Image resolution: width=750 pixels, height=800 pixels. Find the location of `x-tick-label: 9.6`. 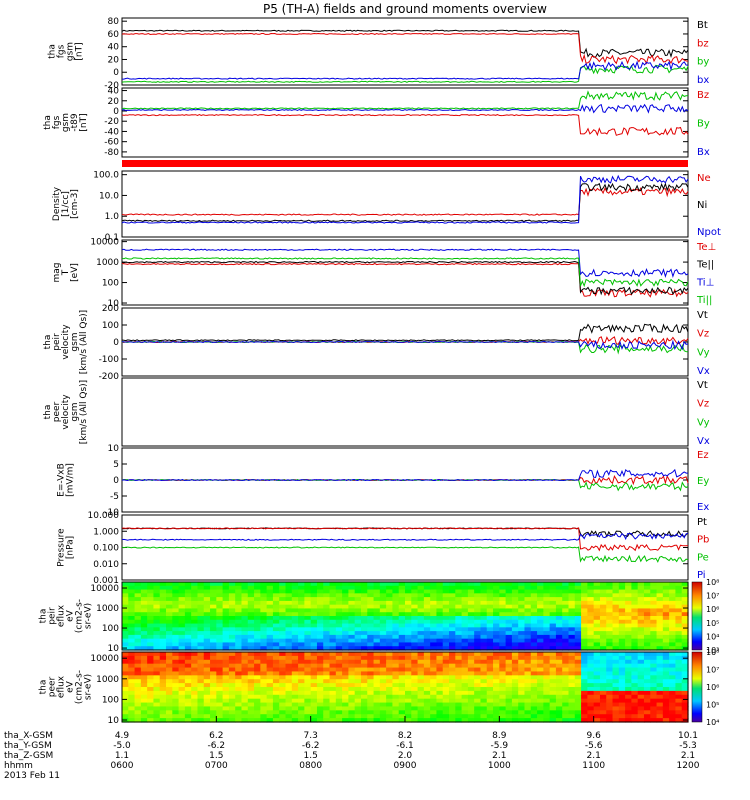

x-tick-label: 9.6 is located at coordinates (594, 736).